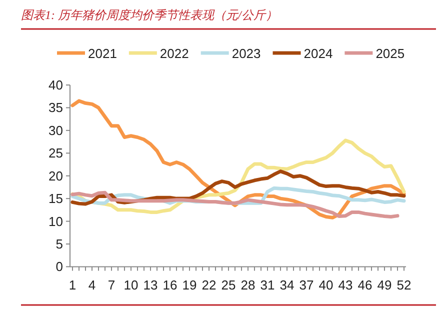 Image resolution: width=448 pixels, height=326 pixels. What do you see at coordinates (306, 285) in the screenshot?
I see `x-tick-label: 37` at bounding box center [306, 285].